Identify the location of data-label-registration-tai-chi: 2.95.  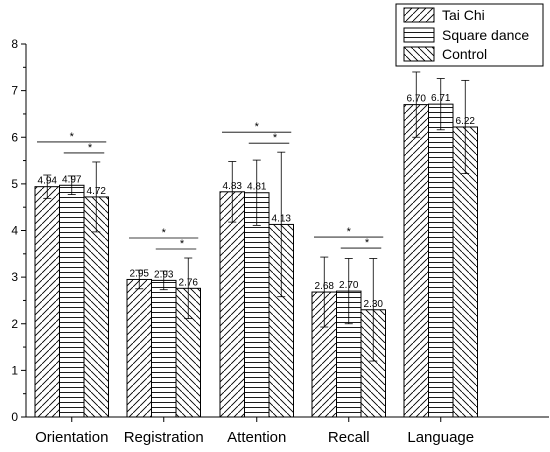
(140, 273).